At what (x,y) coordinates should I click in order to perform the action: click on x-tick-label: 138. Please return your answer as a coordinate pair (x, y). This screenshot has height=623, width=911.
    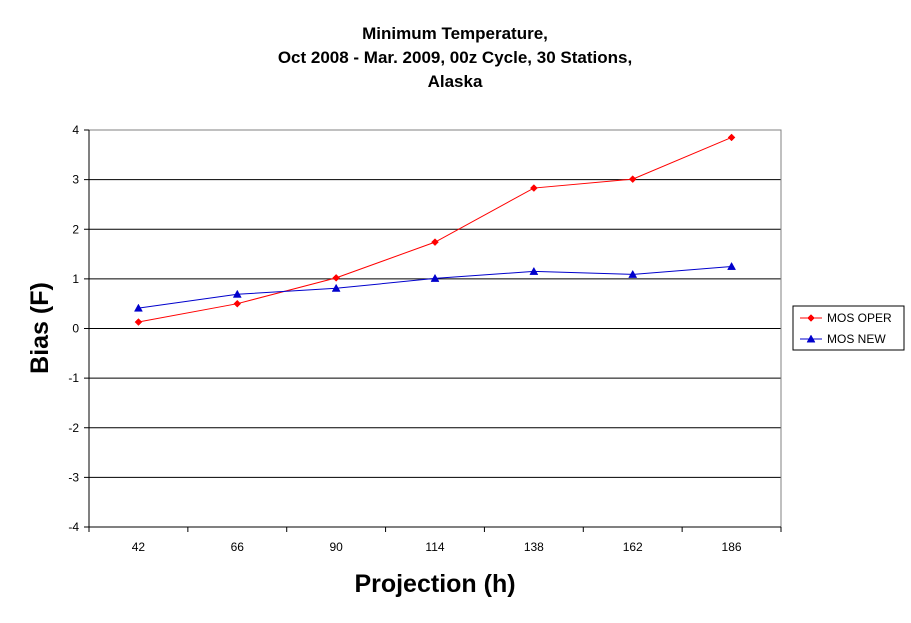
    Looking at the image, I should click on (534, 547).